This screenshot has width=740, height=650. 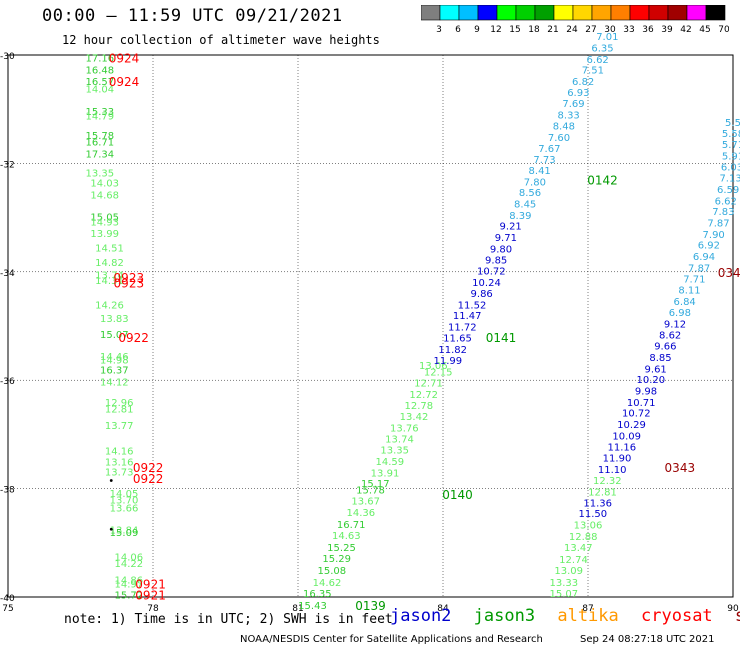 What do you see at coordinates (607, 481) in the screenshot?
I see `wave-height-label: 12.32` at bounding box center [607, 481].